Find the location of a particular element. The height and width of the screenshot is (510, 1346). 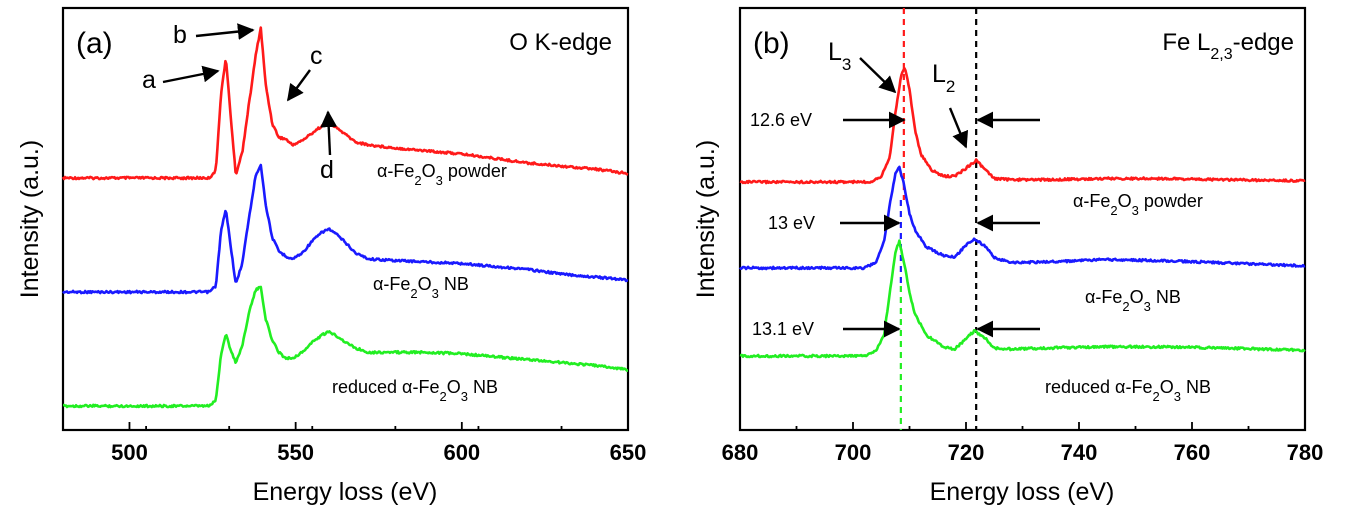

panel-a-x-axis-label: Energy loss (eV) is located at coordinates (345, 492).